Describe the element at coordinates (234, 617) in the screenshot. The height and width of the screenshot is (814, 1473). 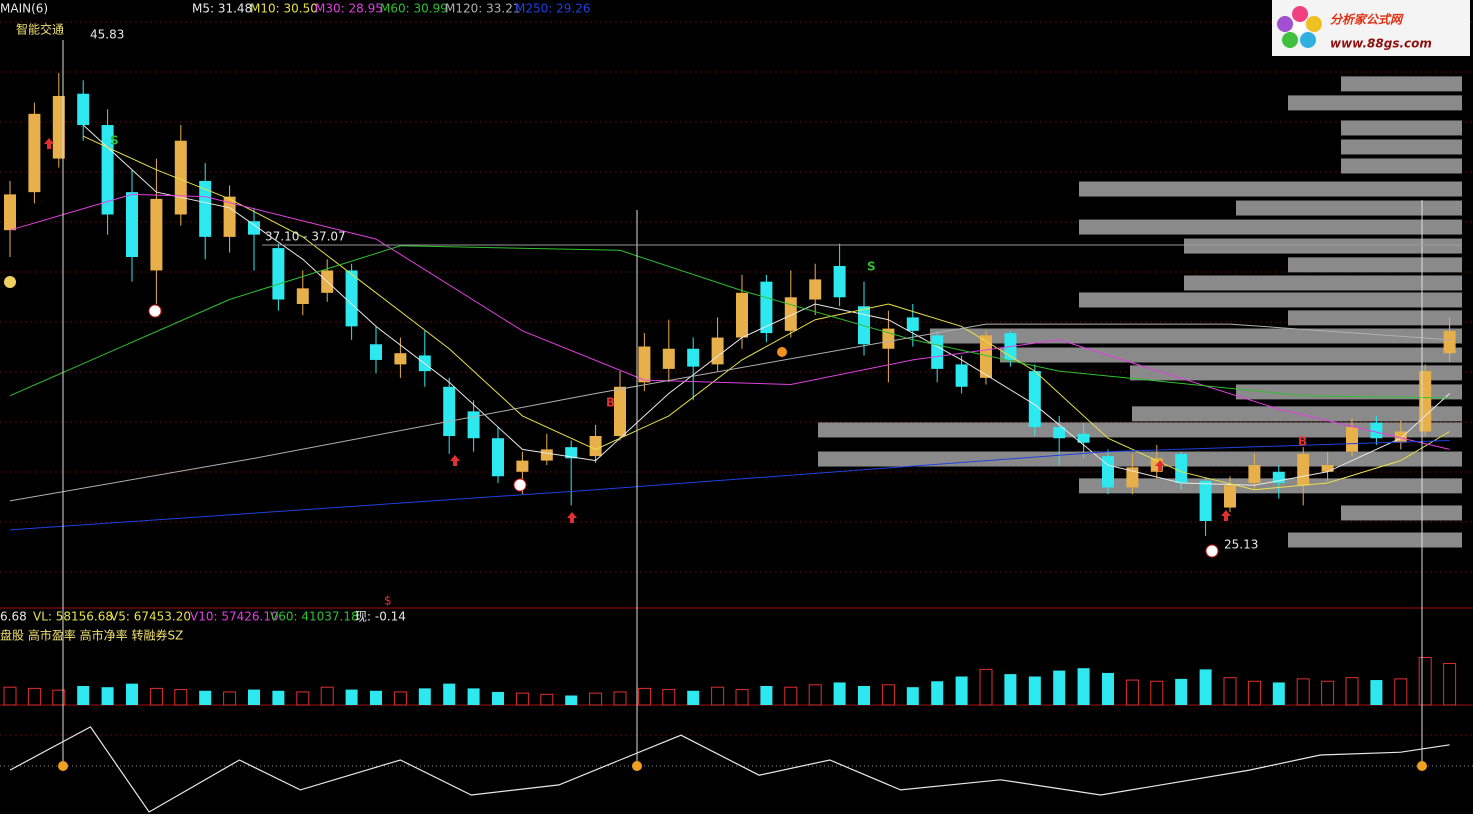
I see `volume-label: V10: 57426.10` at that location.